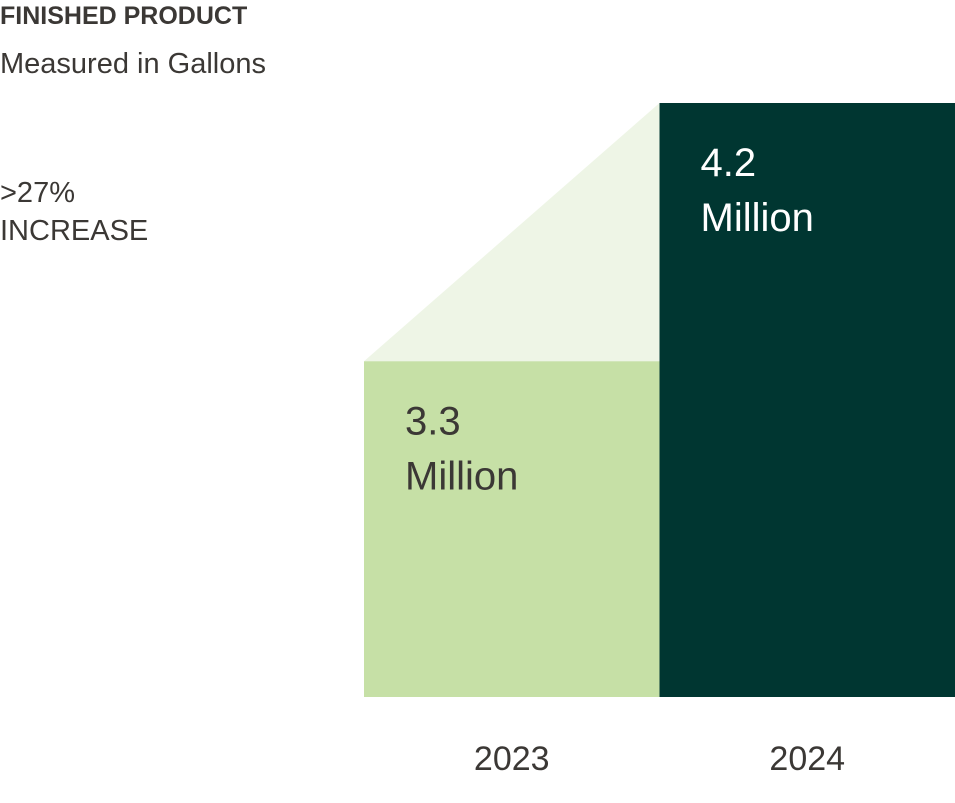 The height and width of the screenshot is (803, 955). I want to click on x-tick-label: 2023, so click(512, 759).